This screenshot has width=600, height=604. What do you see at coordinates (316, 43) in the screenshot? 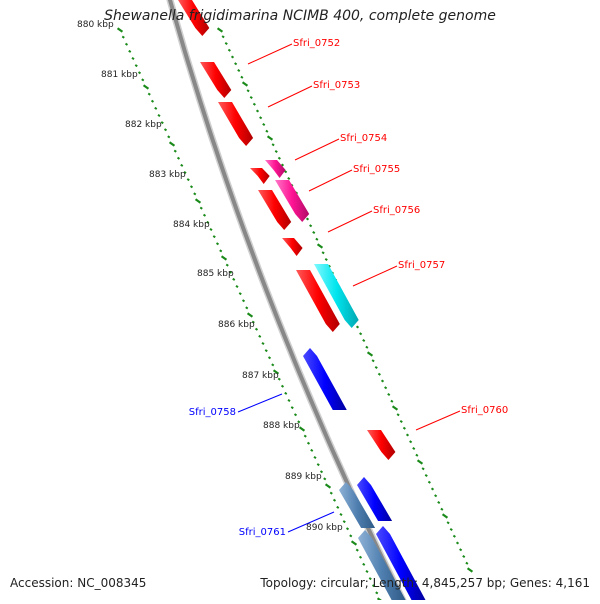
I see `gene-label: Sfri_0752` at bounding box center [316, 43].